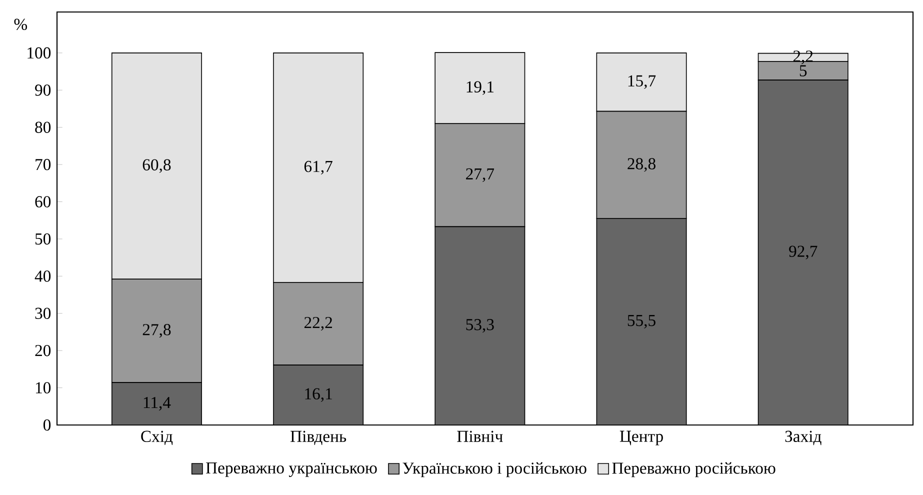 Image resolution: width=923 pixels, height=495 pixels. I want to click on data-label: 55,5, so click(642, 321).